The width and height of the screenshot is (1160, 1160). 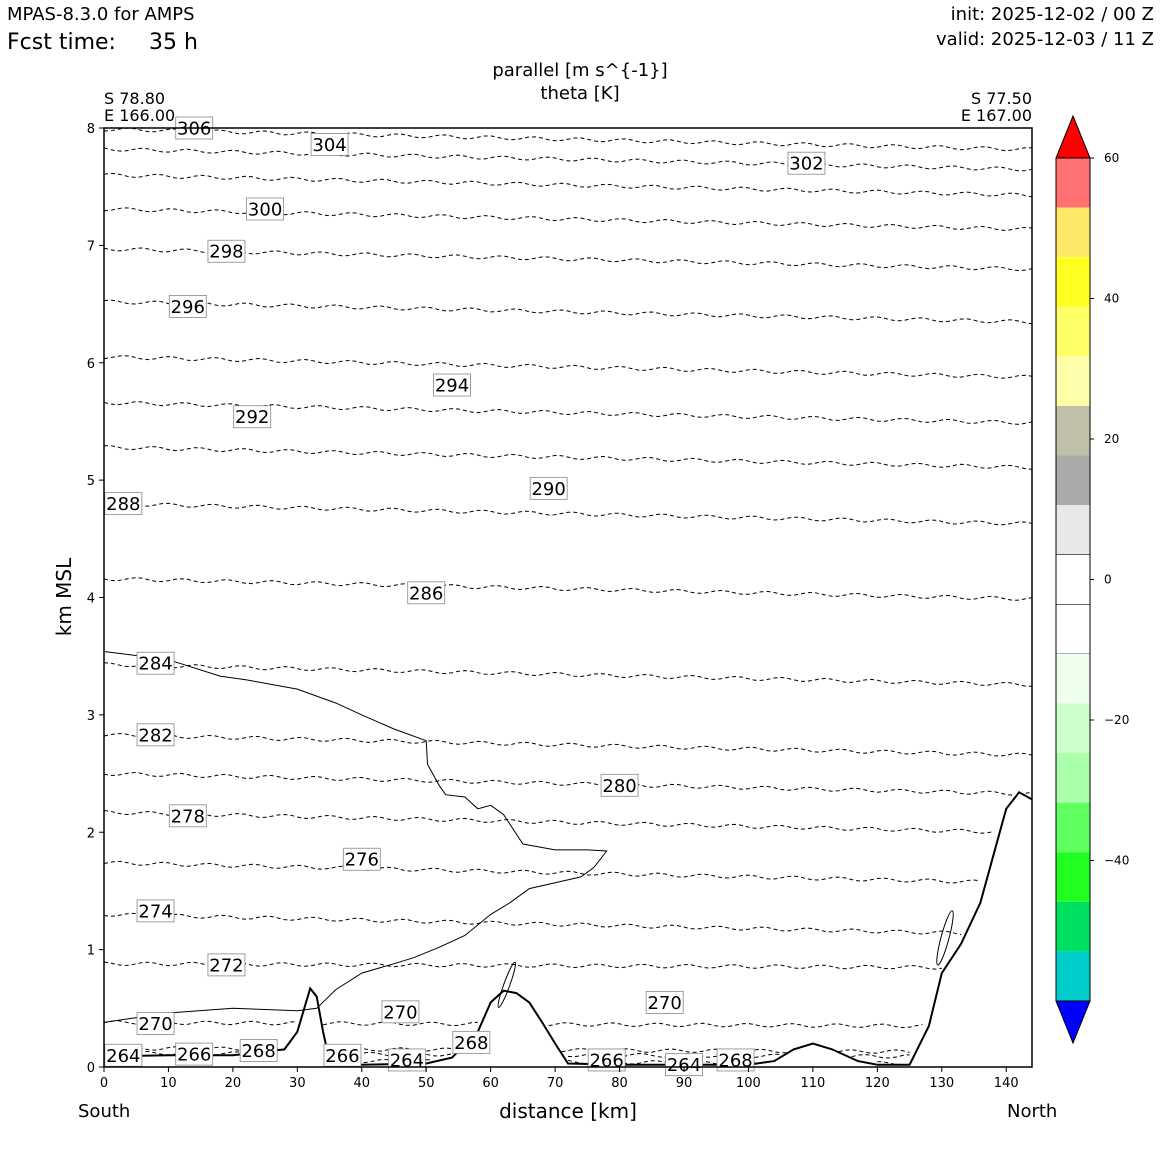 What do you see at coordinates (812, 1083) in the screenshot?
I see `x-tick-label: 110` at bounding box center [812, 1083].